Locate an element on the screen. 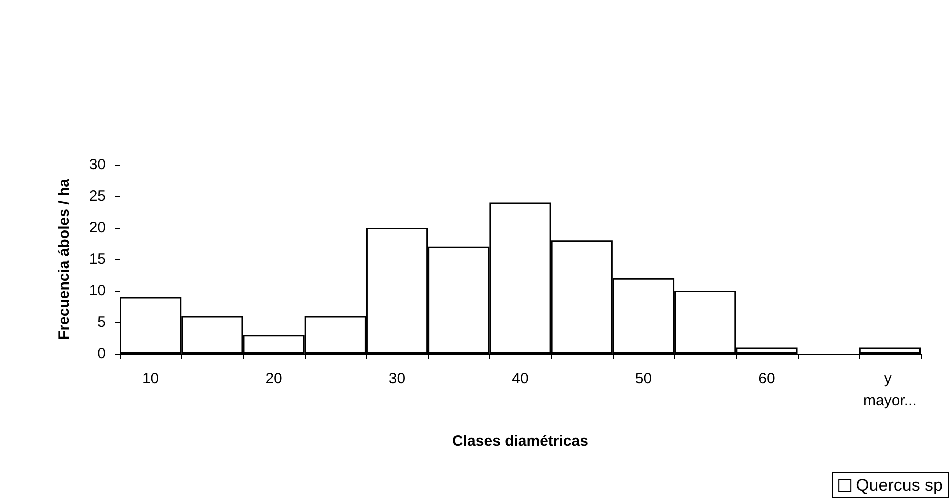 The image size is (951, 500). y-axis-title: Frecuencia áboles / ha is located at coordinates (64, 259).